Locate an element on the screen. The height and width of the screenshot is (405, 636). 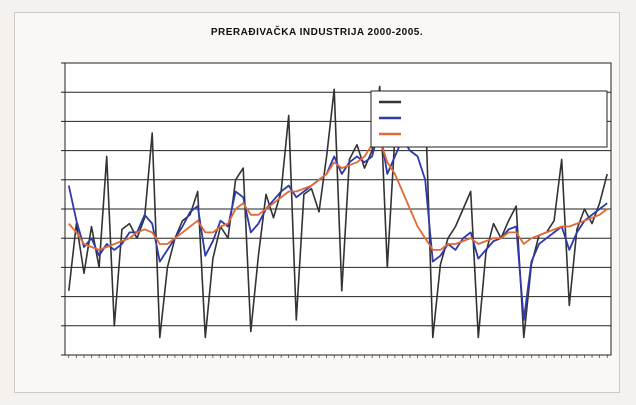
chart-title: PRERAĐIVAČKA INDUSTRIJA 2000-2005. is located at coordinates (317, 32).